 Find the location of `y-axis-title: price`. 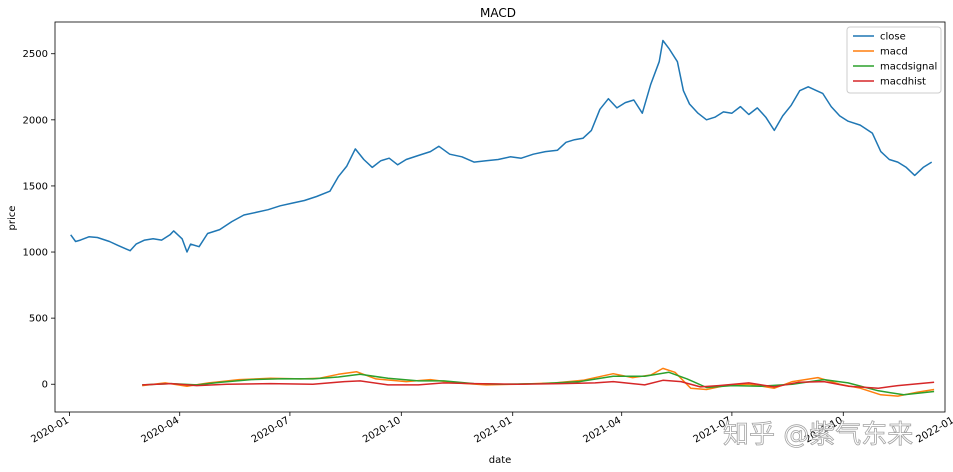

y-axis-title: price is located at coordinates (12, 218).